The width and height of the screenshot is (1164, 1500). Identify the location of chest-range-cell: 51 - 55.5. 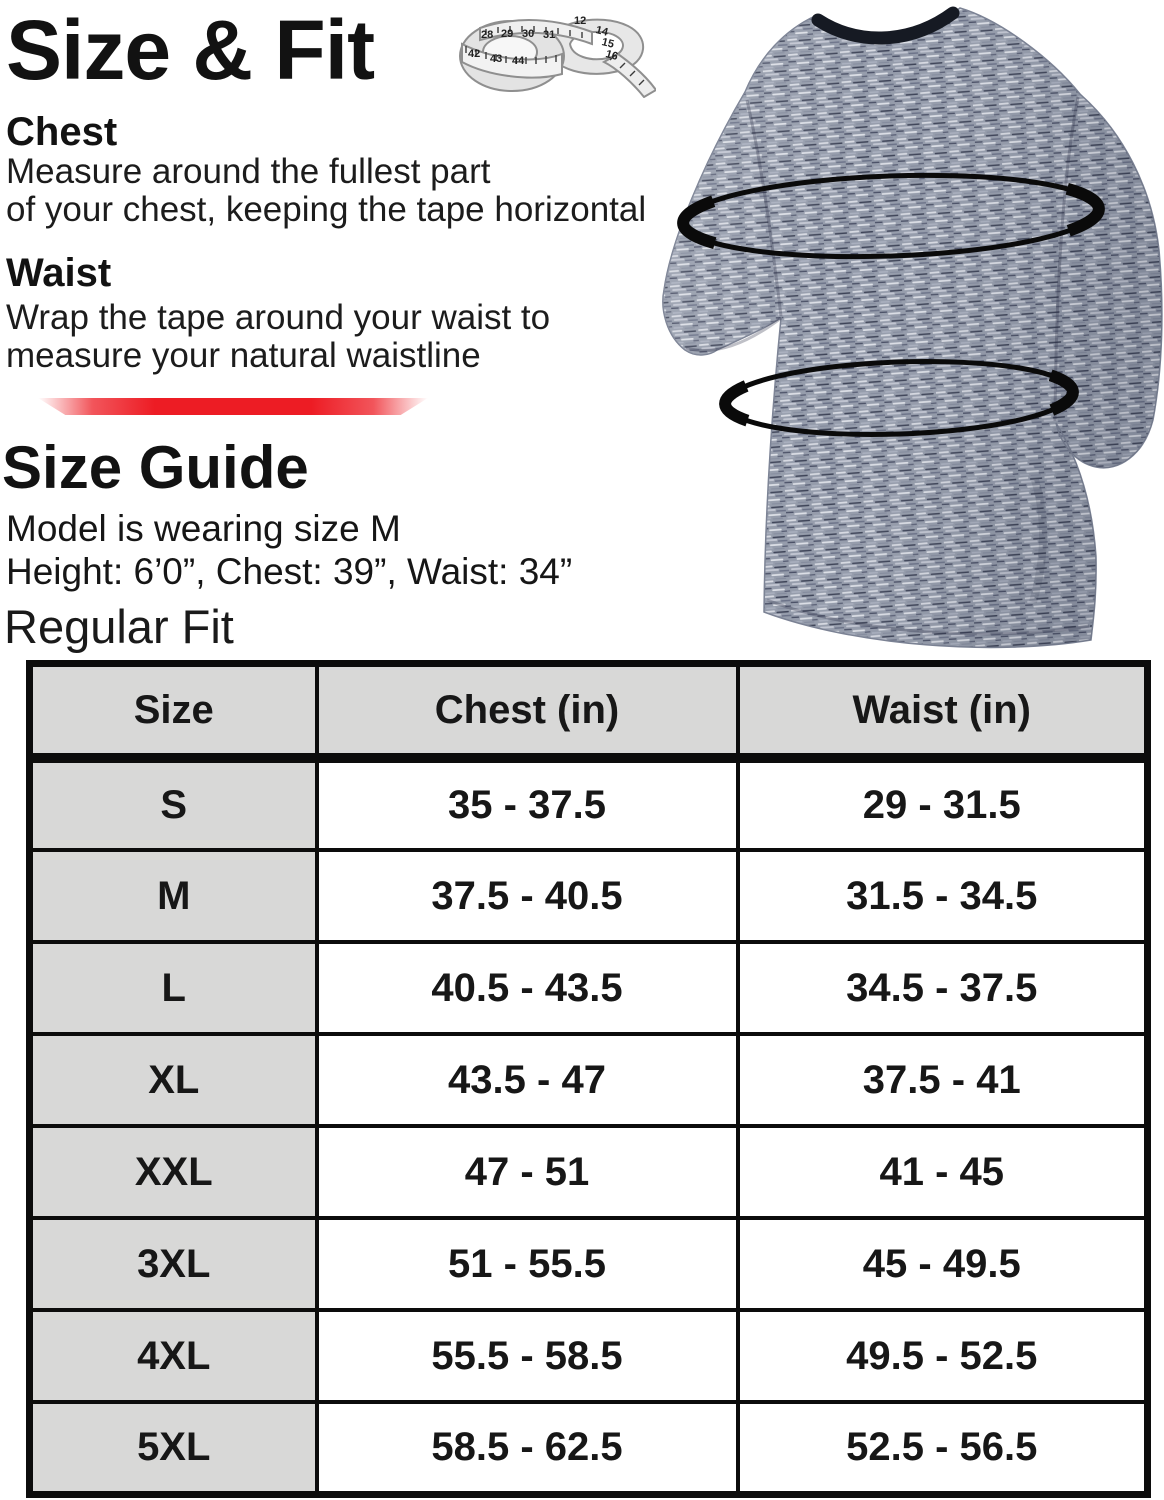
(527, 1264).